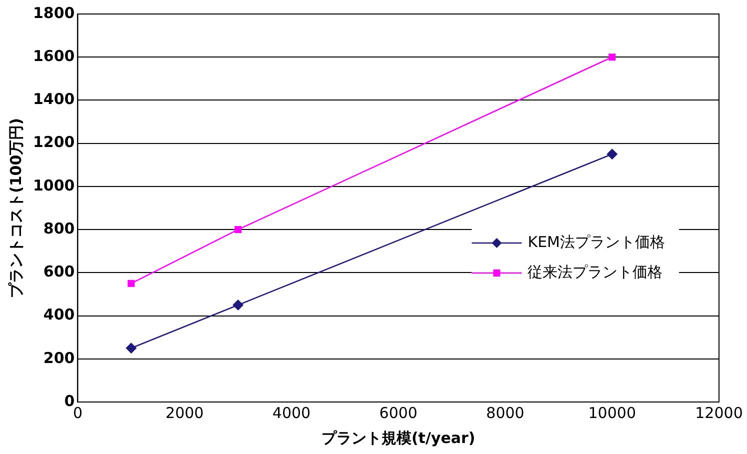  Describe the element at coordinates (719, 413) in the screenshot. I see `x-tick-label: 12000` at that location.